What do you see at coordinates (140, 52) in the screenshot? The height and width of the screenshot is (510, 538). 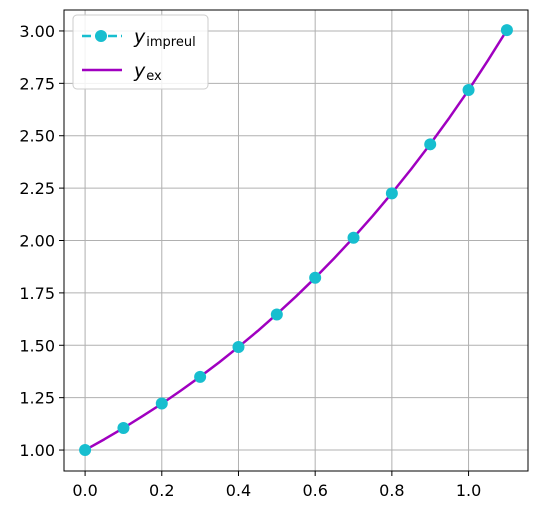 I see `legend: yimpreul yex` at bounding box center [140, 52].